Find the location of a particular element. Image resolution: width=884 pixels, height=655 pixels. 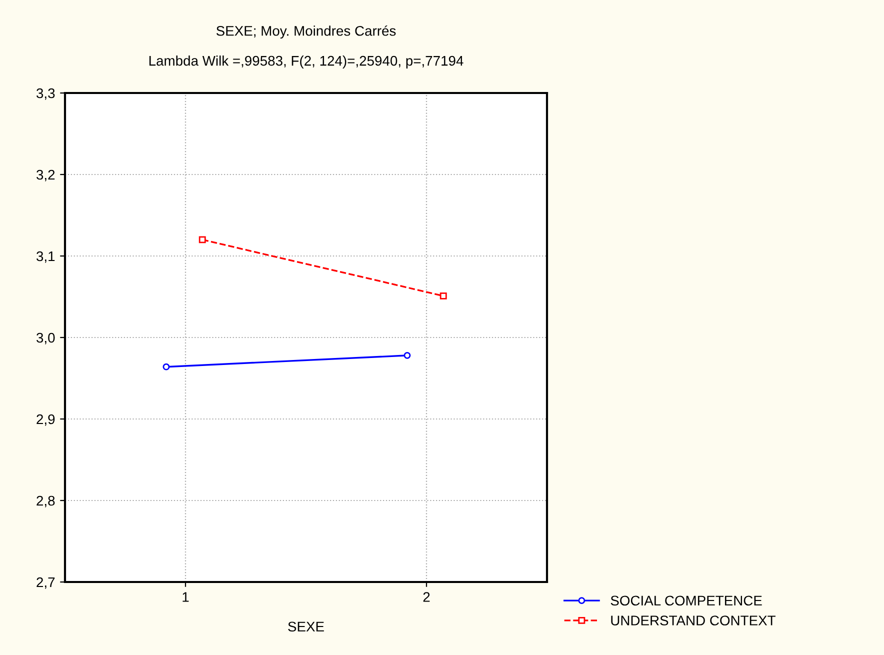

x-tick-label: 2 is located at coordinates (426, 597).